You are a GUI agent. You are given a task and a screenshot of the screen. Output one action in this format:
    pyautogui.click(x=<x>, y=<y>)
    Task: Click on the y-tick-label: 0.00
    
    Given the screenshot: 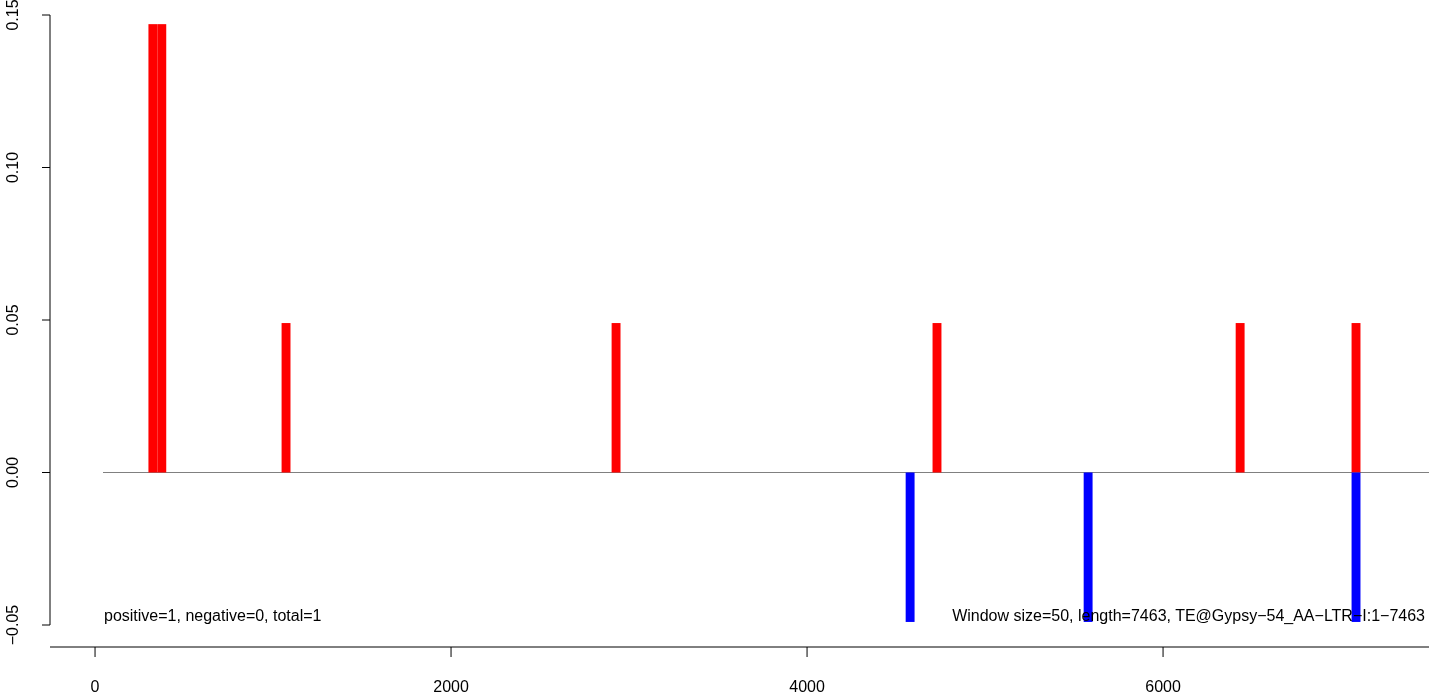 What is the action you would take?
    pyautogui.click(x=12, y=472)
    